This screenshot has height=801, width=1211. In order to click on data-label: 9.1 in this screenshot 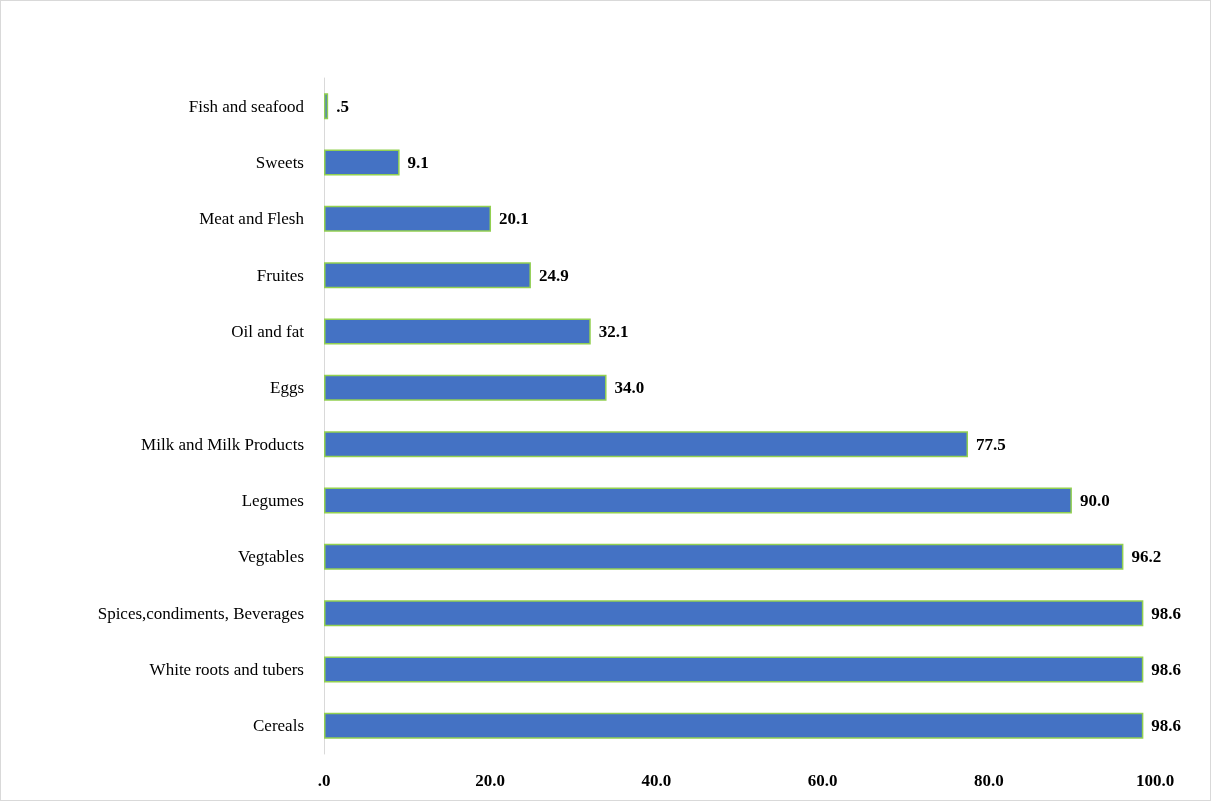, I will do `click(418, 162)`.